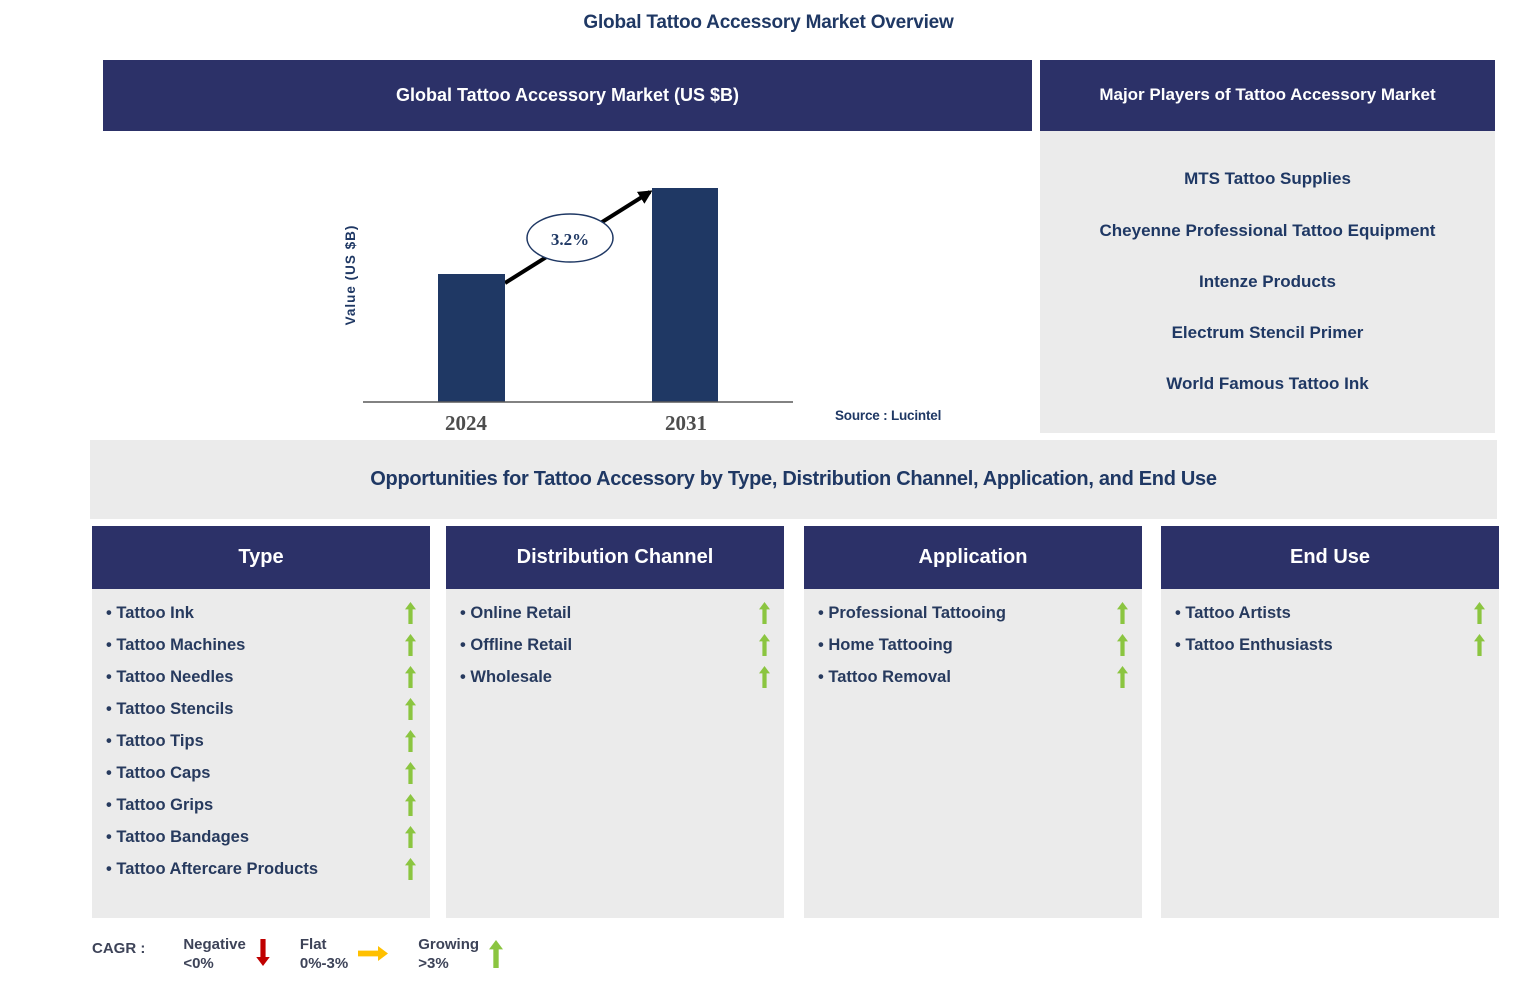 The height and width of the screenshot is (985, 1537). Describe the element at coordinates (1330, 753) in the screenshot. I see `segment-body-end-use: Tattoo Artists Tattoo Enthusiasts` at that location.